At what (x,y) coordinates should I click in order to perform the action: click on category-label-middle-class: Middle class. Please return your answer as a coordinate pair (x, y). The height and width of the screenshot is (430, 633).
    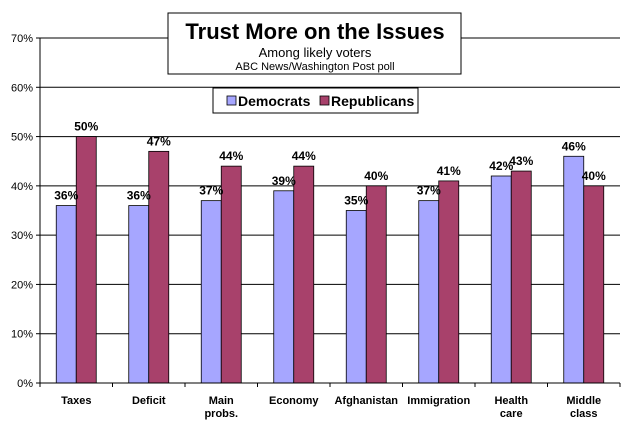
    Looking at the image, I should click on (583, 407).